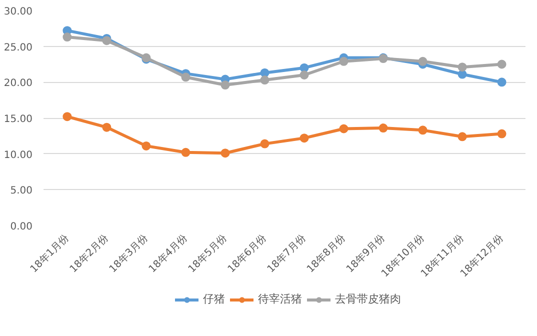 The image size is (537, 336). Describe the element at coordinates (214, 299) in the screenshot. I see `legend-label: 仔猪` at that location.